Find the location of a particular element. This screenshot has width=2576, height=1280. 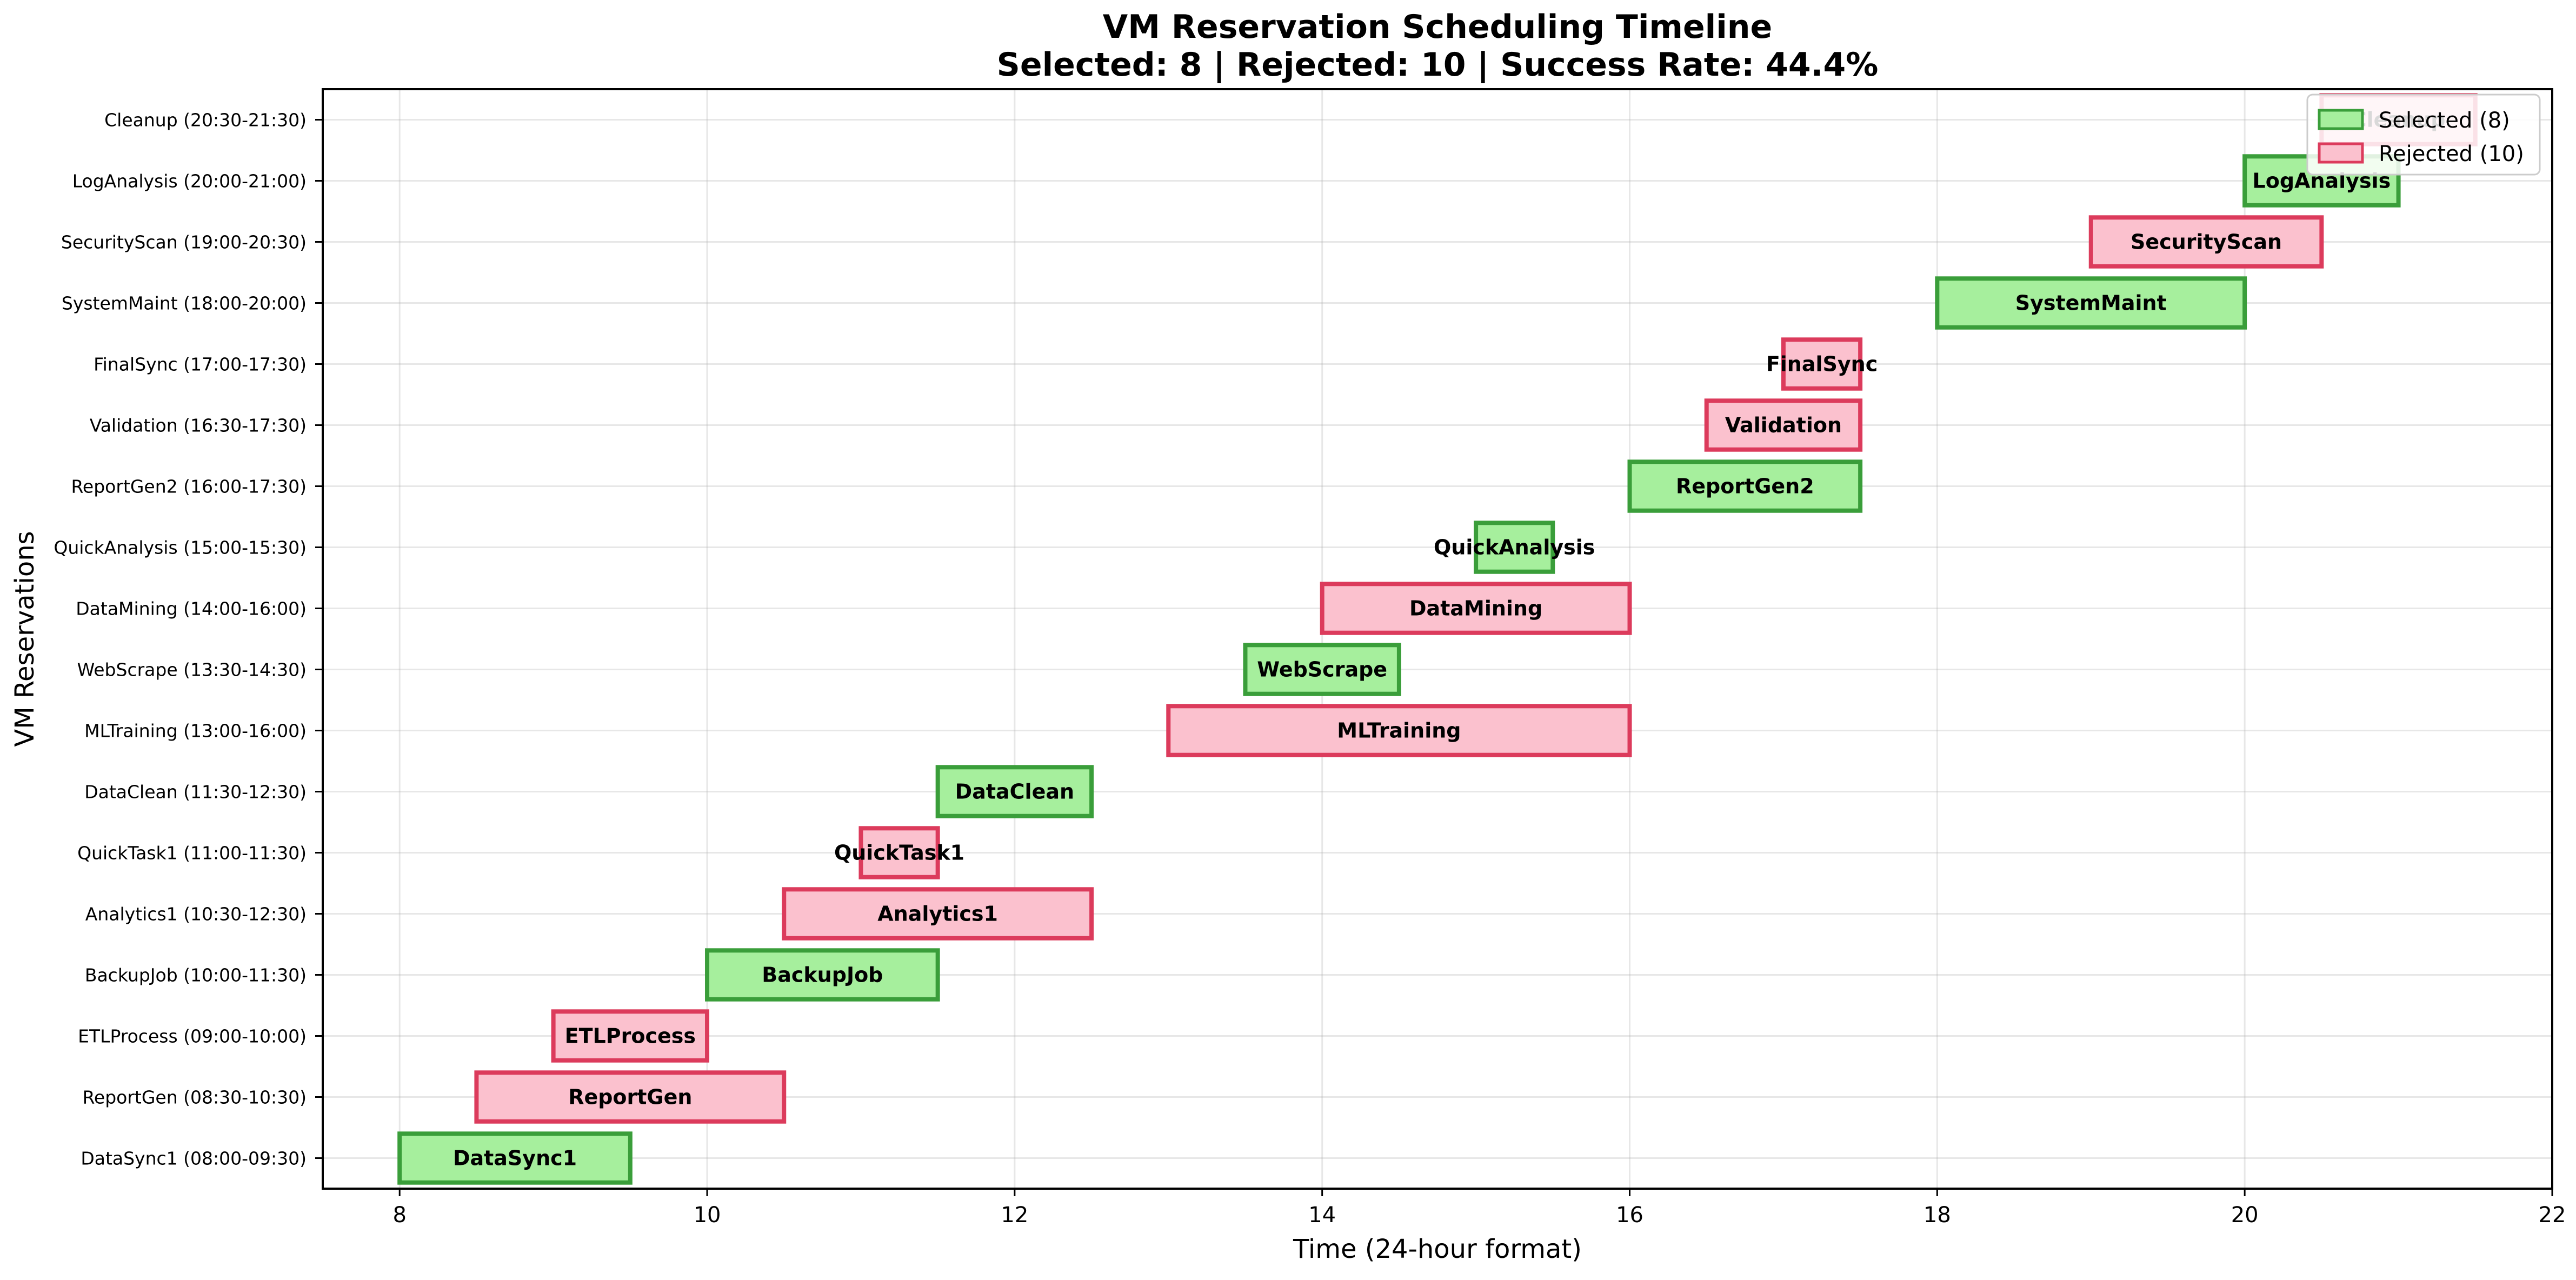

y-tick-label: ReportGen (08:30-10:30) is located at coordinates (194, 1097).